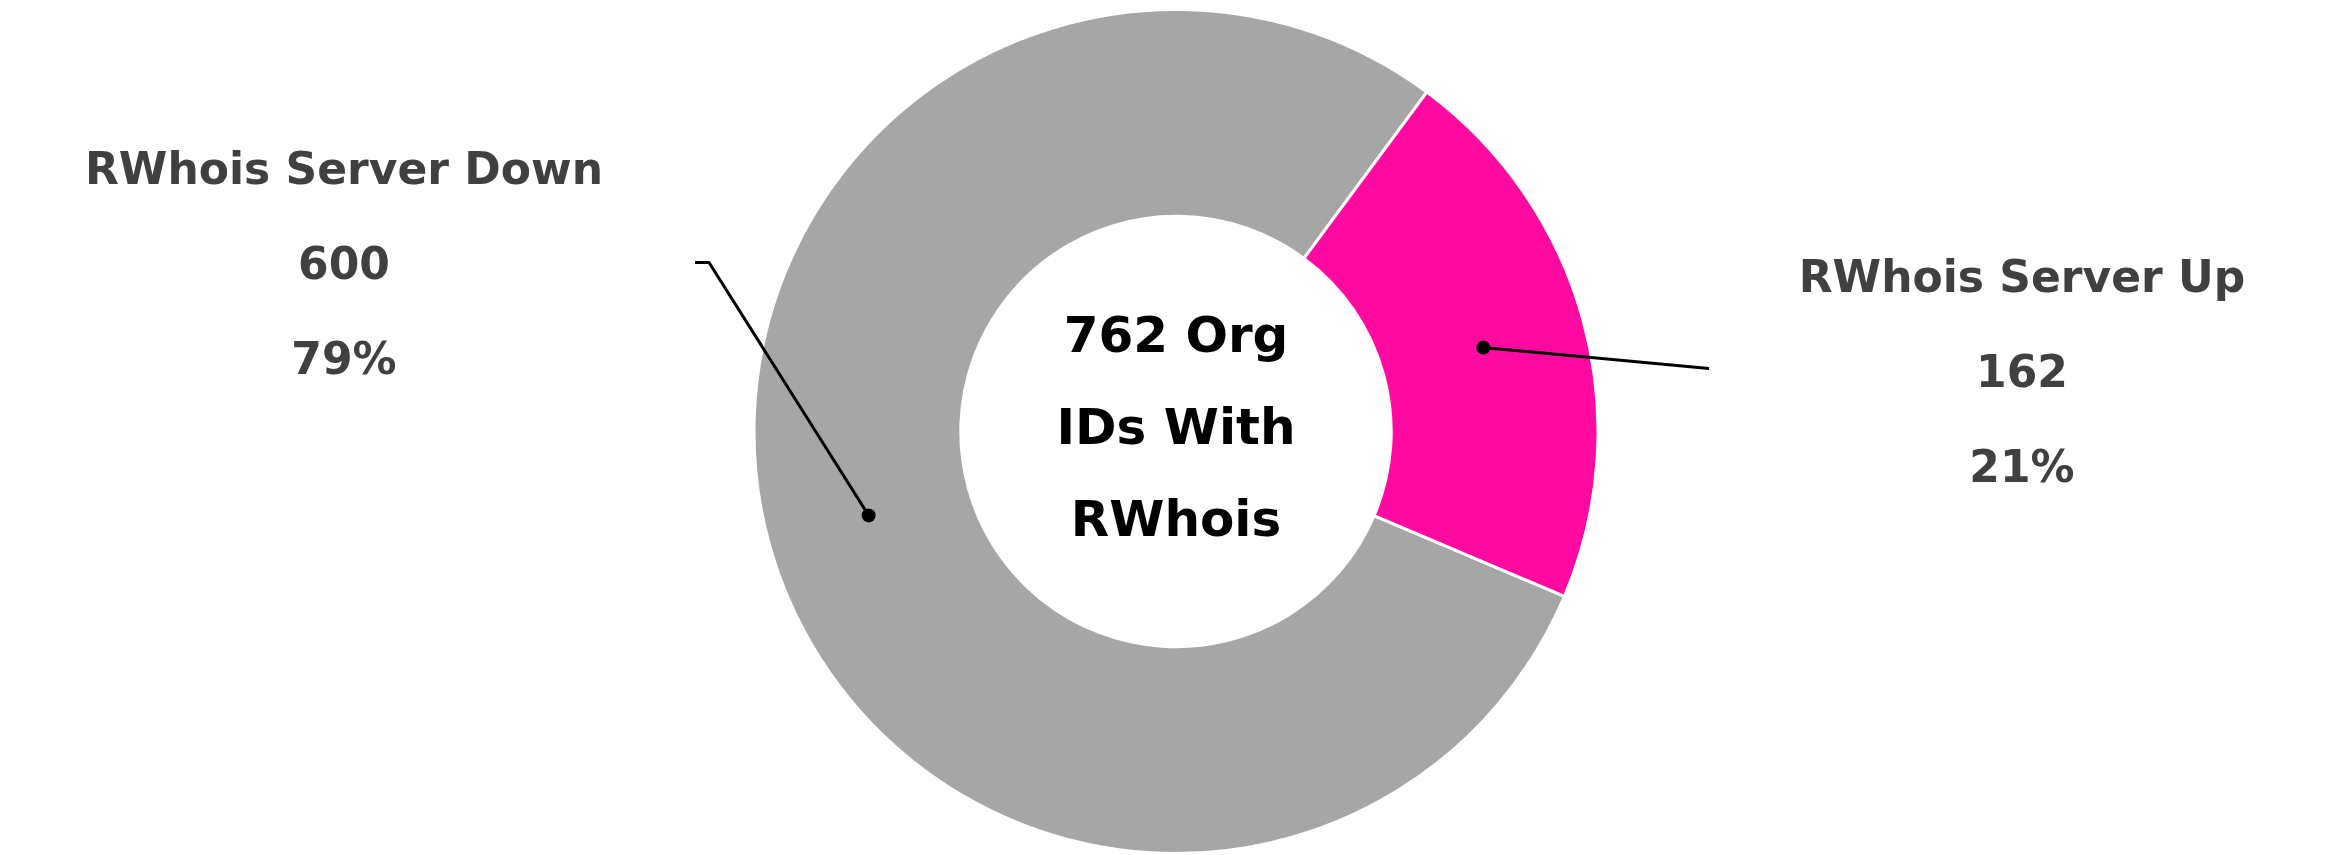 The width and height of the screenshot is (2333, 855). I want to click on text: 762 Org IDs With RWhois, so click(1176, 427).